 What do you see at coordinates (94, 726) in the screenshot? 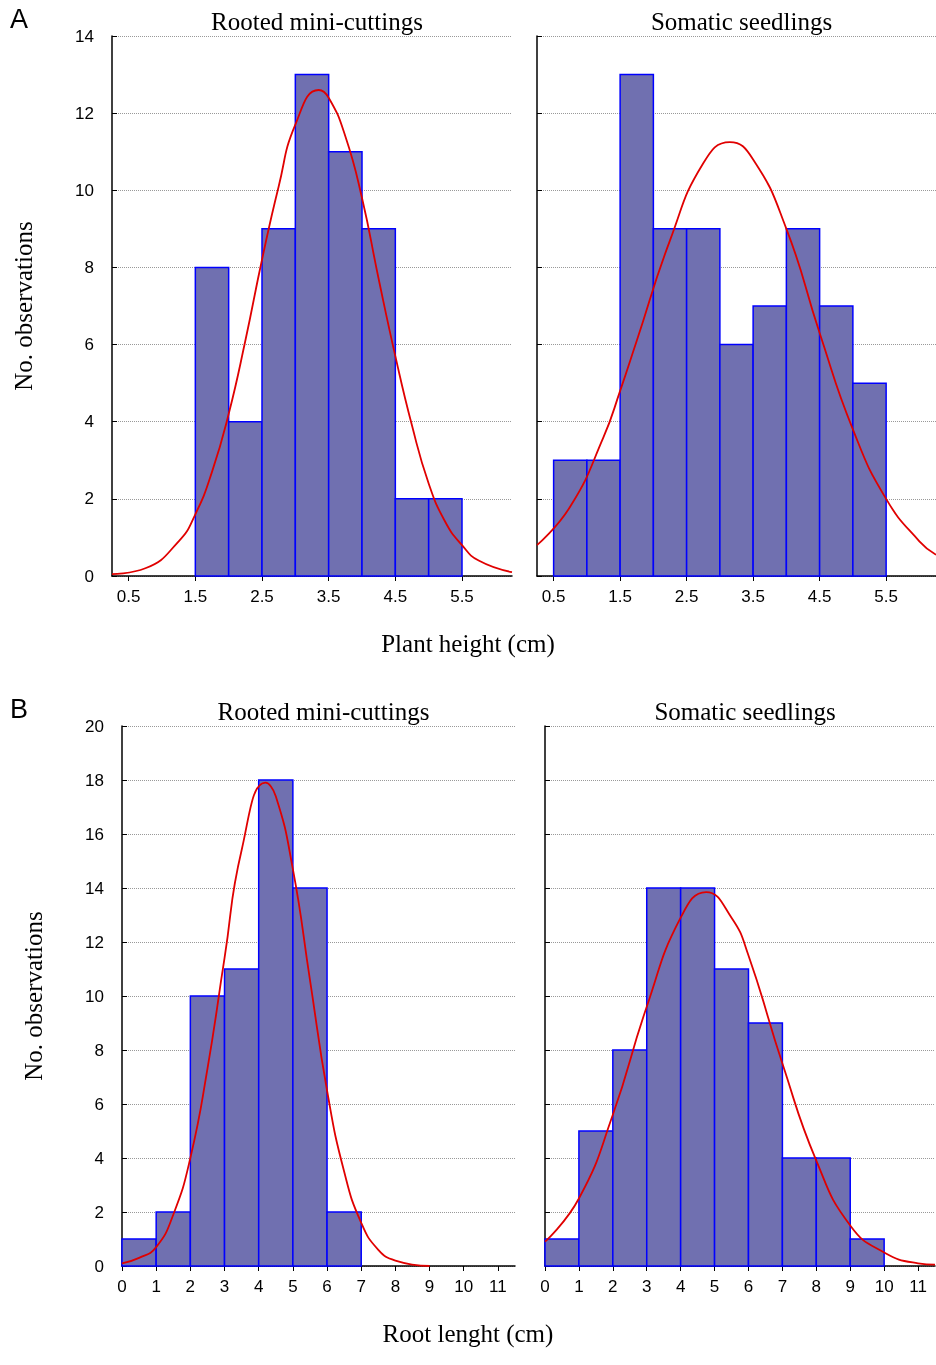
I see `y-tick-label: 20` at bounding box center [94, 726].